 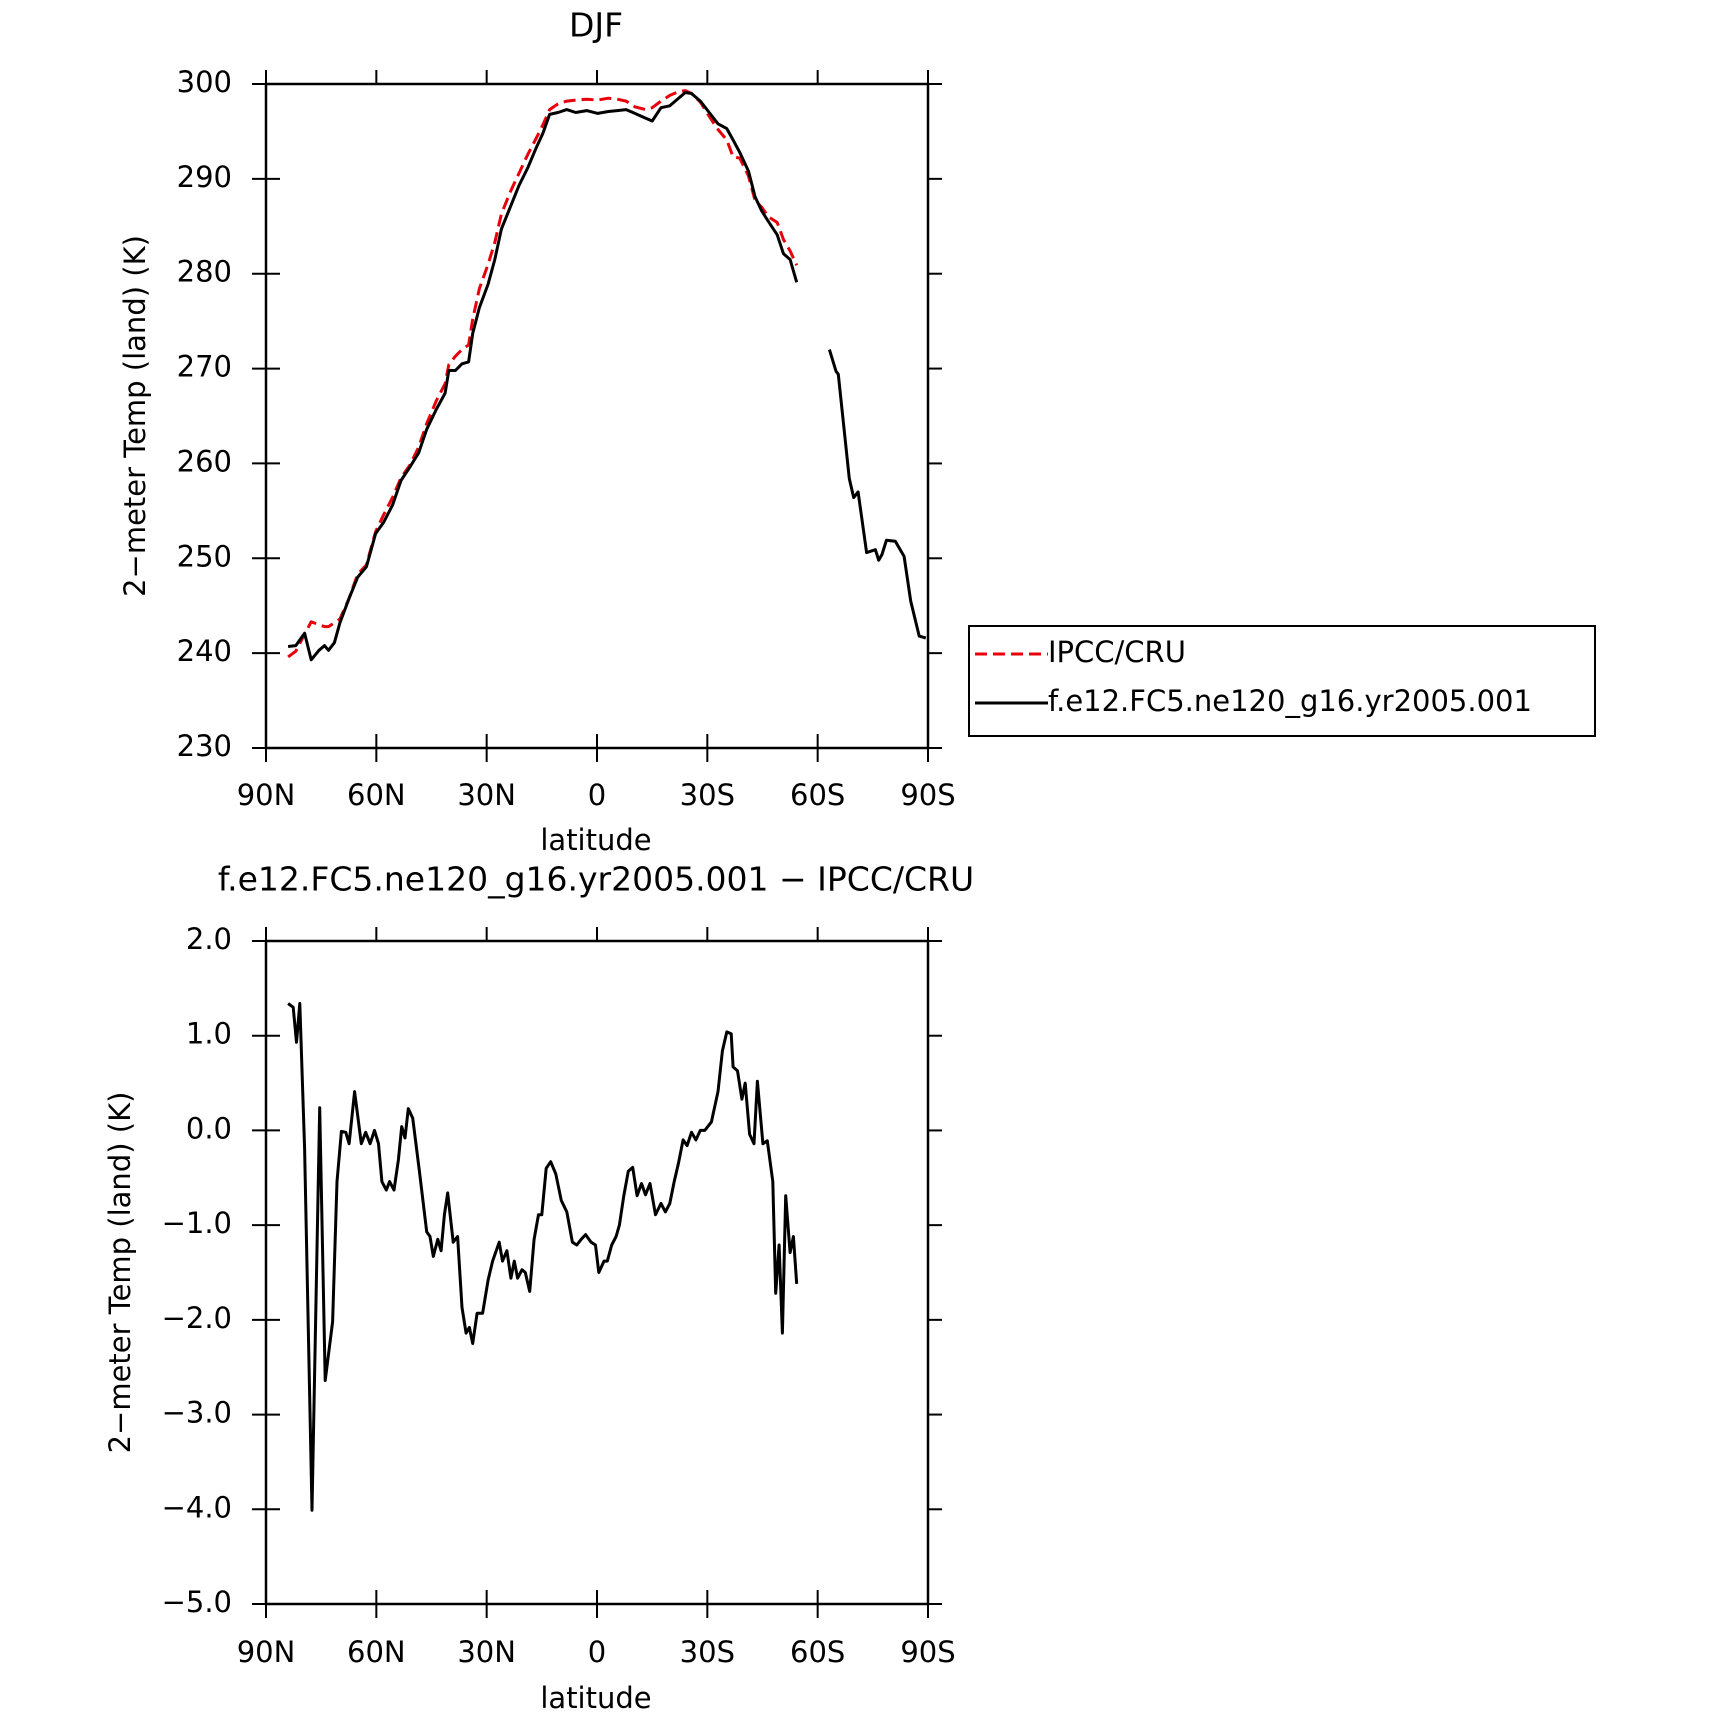 I want to click on y-tick-label: 290, so click(x=204, y=177).